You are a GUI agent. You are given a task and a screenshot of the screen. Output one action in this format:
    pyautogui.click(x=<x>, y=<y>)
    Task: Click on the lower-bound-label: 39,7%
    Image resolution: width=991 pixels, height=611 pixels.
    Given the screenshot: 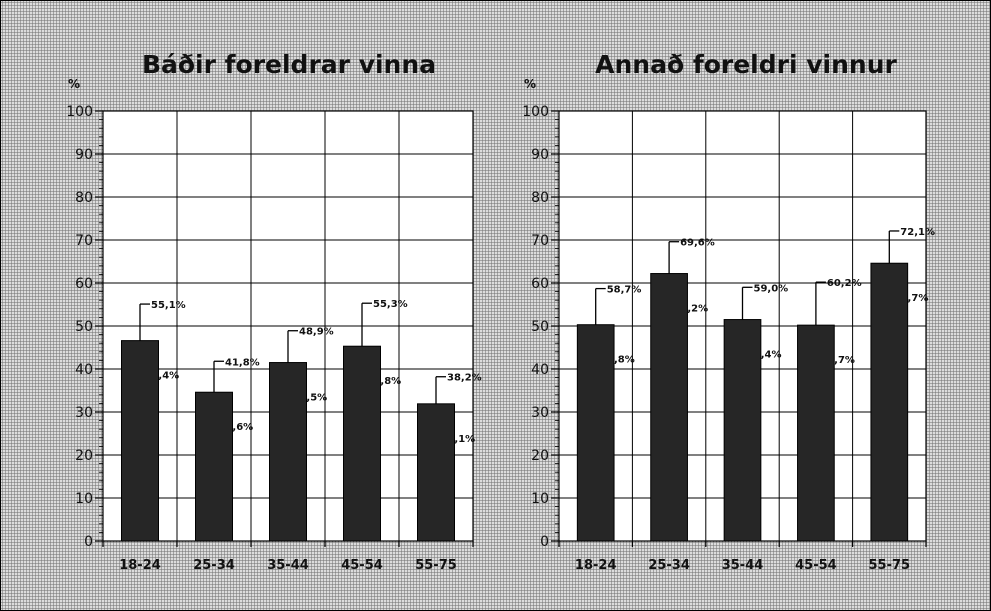 What is the action you would take?
    pyautogui.click(x=837, y=360)
    